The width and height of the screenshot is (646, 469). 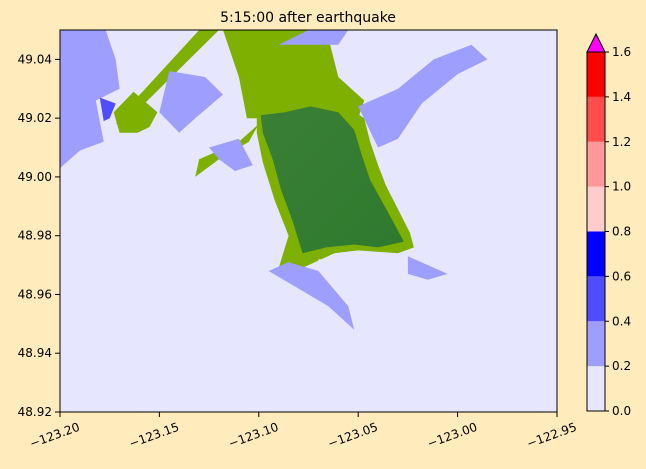 What do you see at coordinates (621, 411) in the screenshot?
I see `colorbar-tick-label: 0.0` at bounding box center [621, 411].